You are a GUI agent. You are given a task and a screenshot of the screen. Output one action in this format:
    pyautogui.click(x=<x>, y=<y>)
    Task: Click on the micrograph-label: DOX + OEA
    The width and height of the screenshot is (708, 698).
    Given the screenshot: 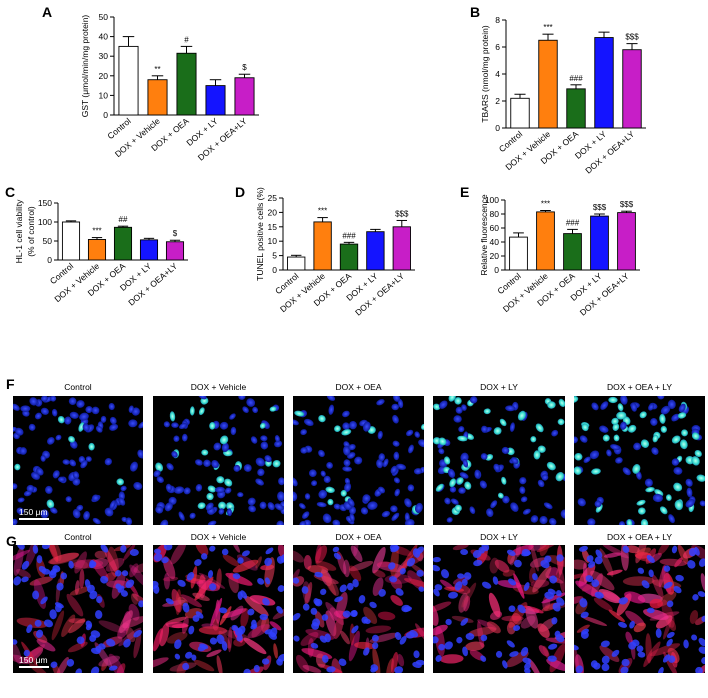 What is the action you would take?
    pyautogui.click(x=358, y=387)
    